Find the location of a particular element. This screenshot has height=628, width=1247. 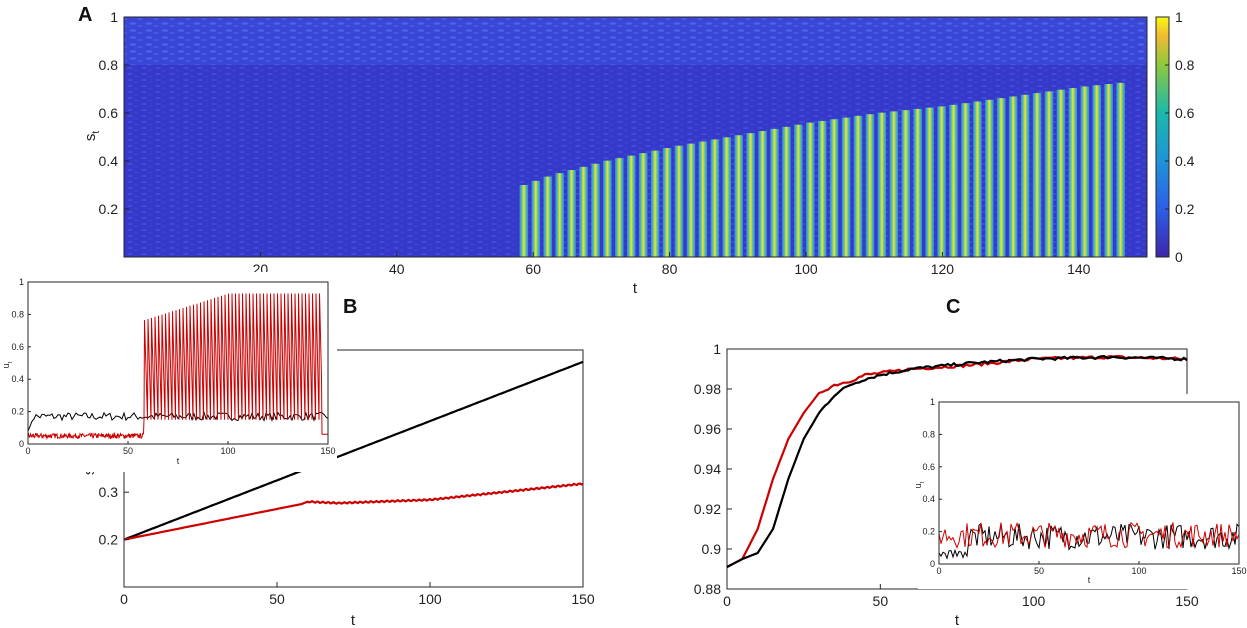

panel-c-ytick-label: 0.9 is located at coordinates (712, 549).